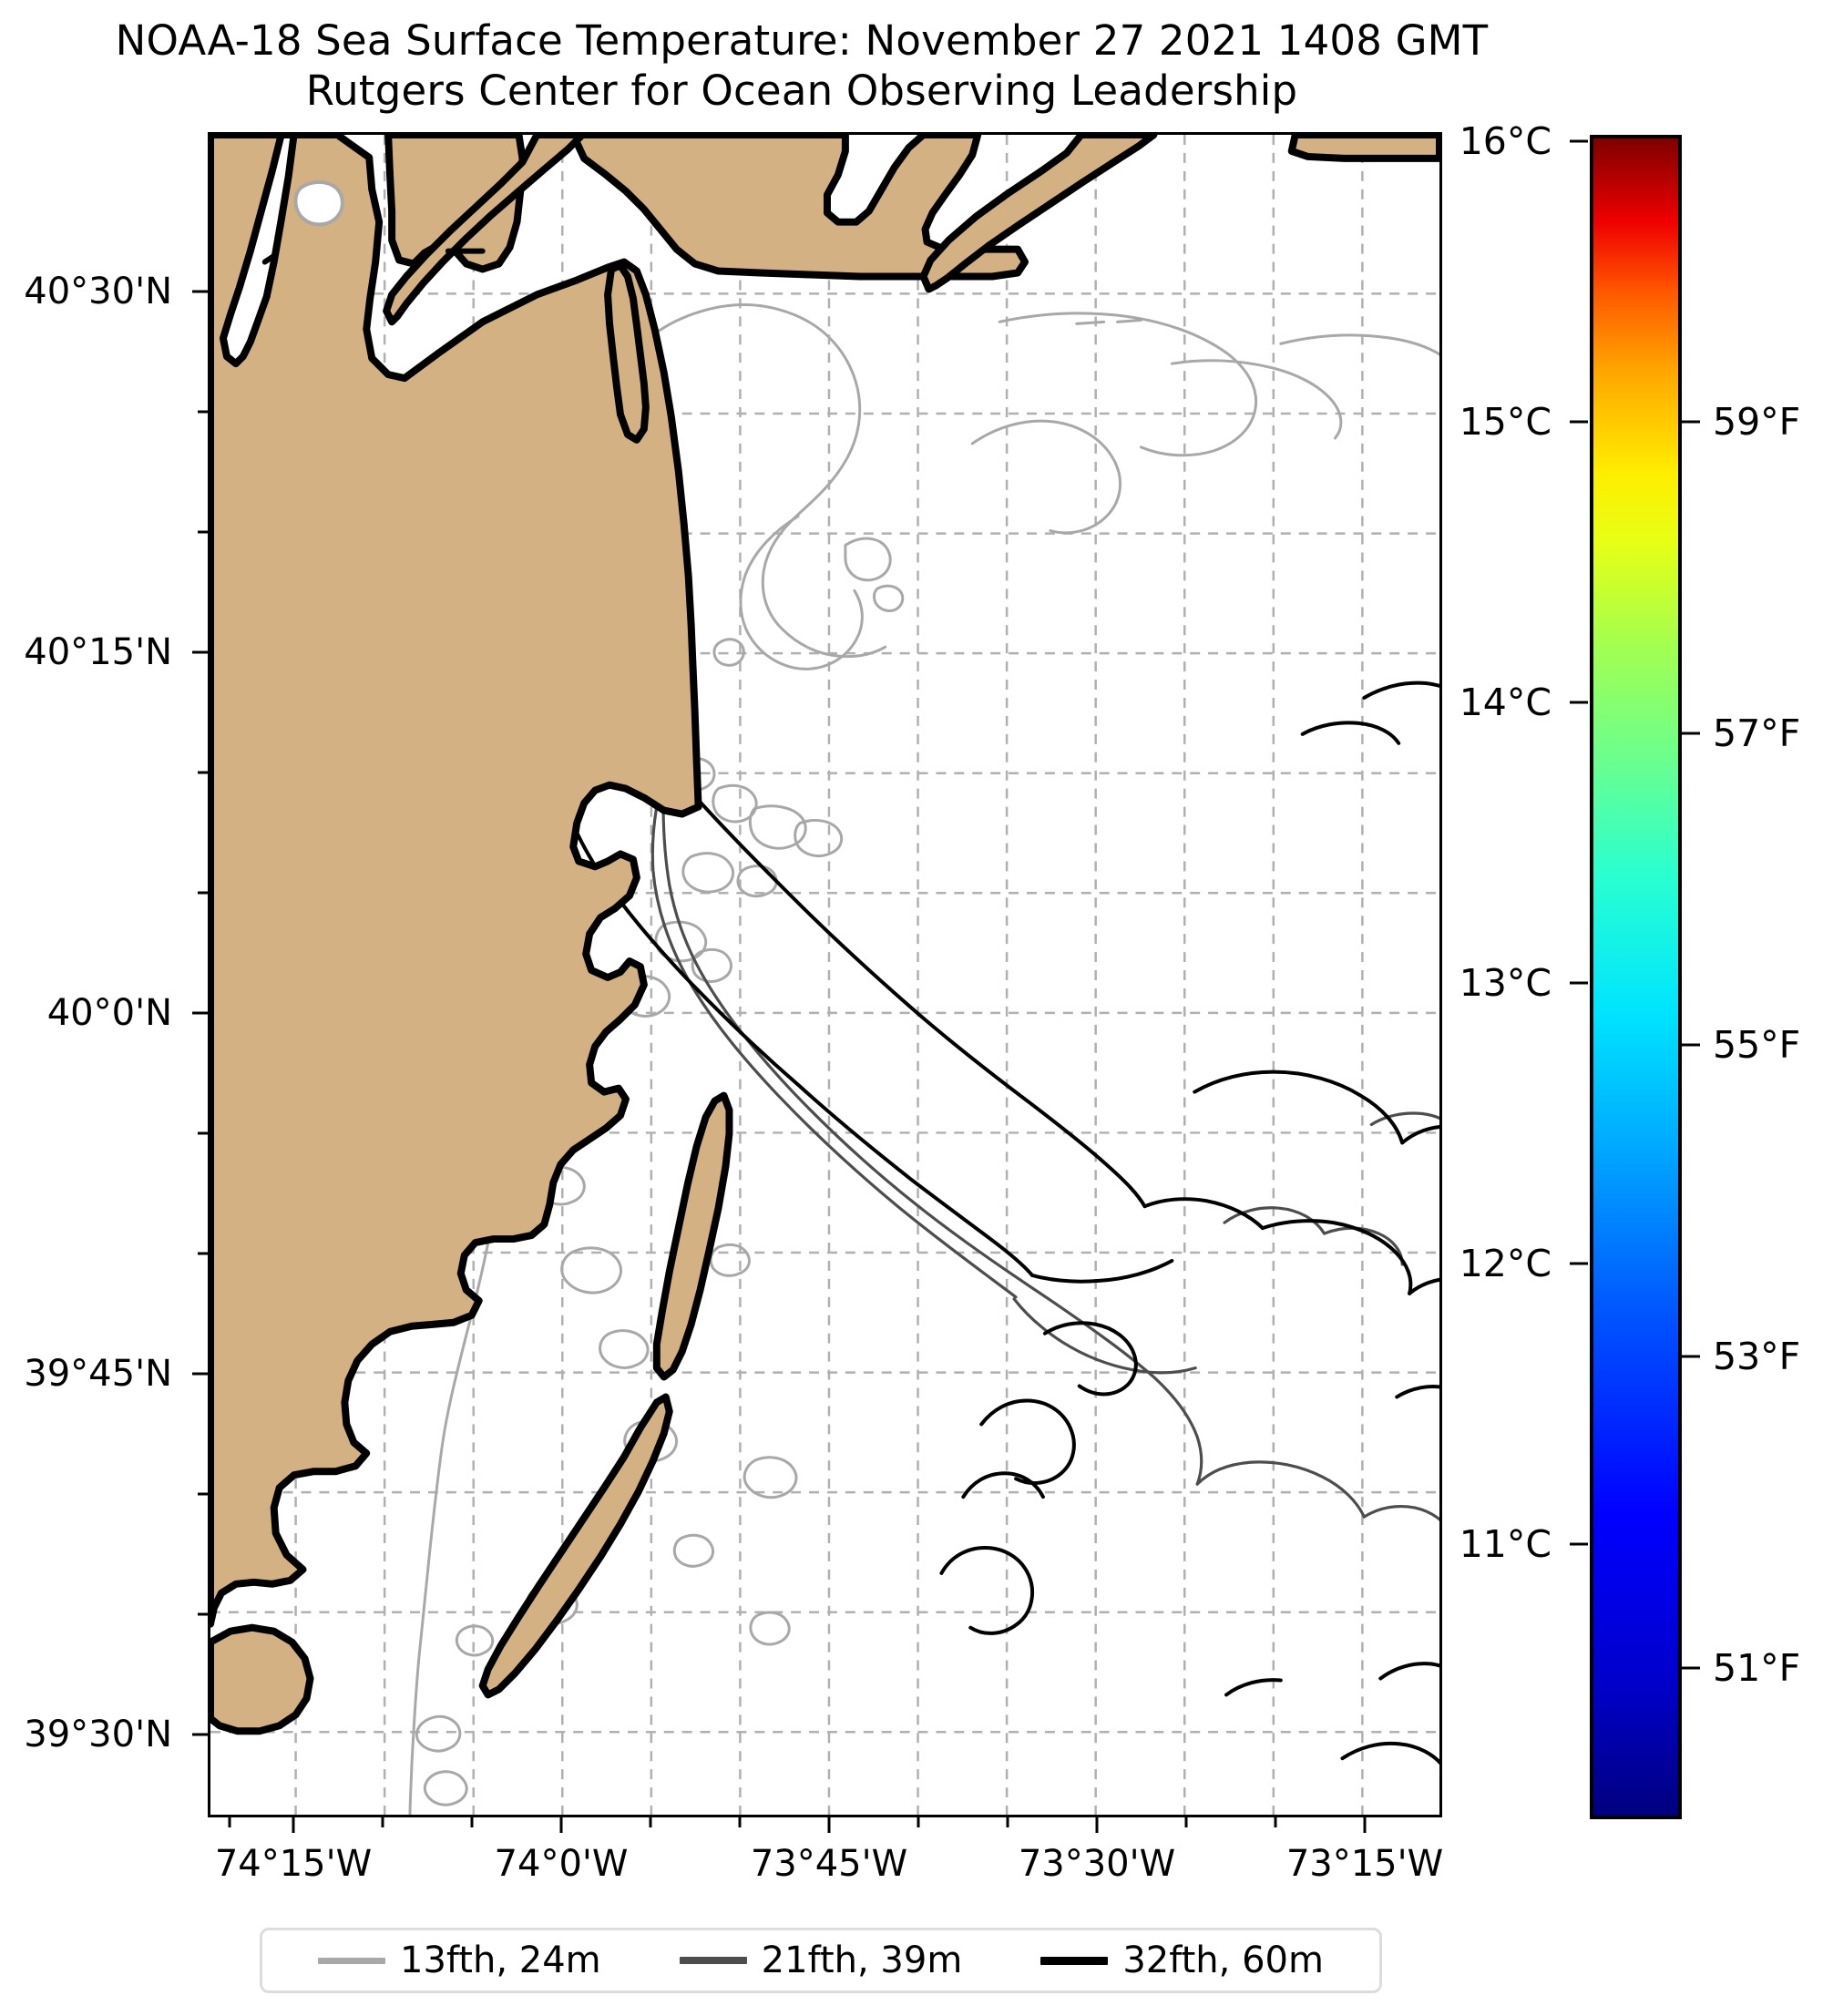  What do you see at coordinates (1363, 148) in the screenshot?
I see `long-island-east` at bounding box center [1363, 148].